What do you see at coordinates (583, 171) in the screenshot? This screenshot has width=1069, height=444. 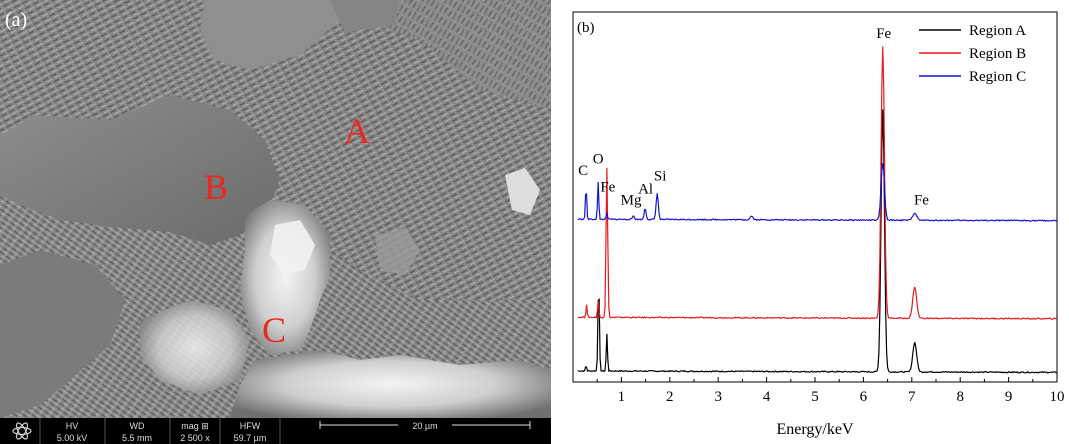 I see `peak-label: C` at bounding box center [583, 171].